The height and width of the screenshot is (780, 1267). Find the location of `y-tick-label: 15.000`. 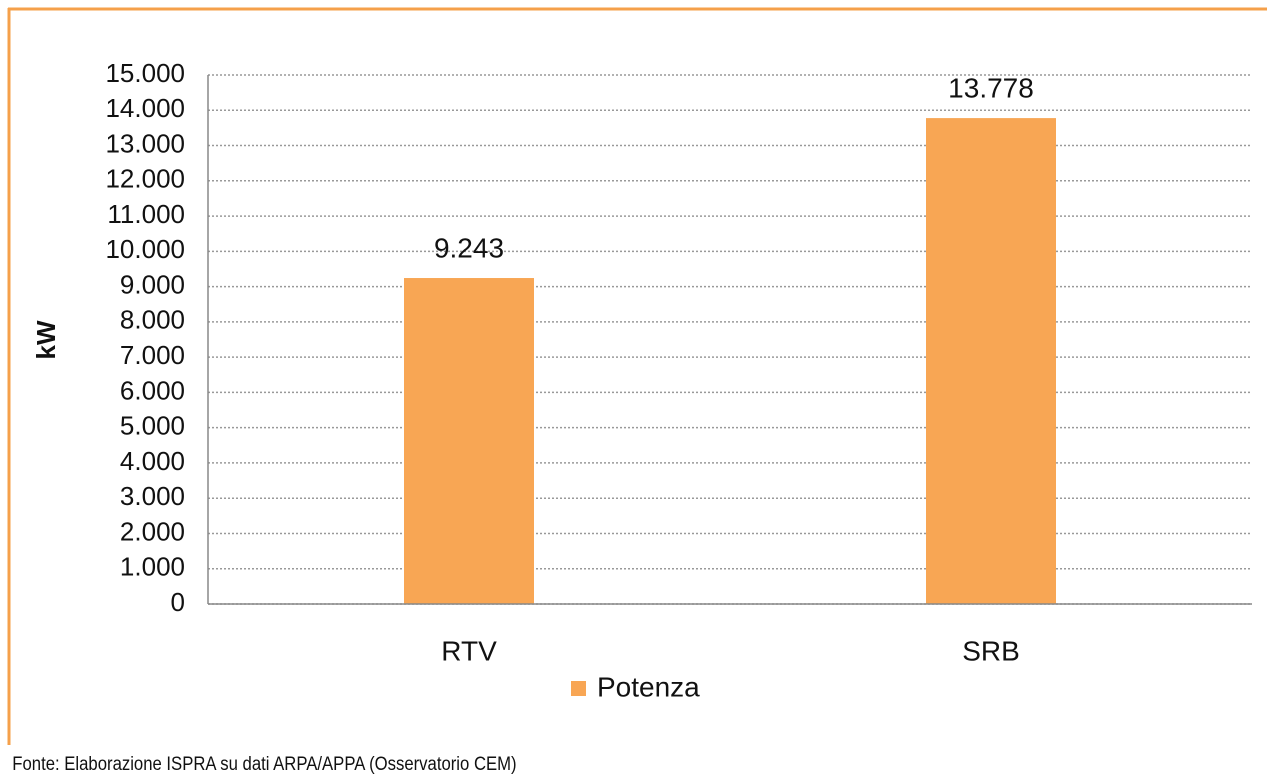

y-tick-label: 15.000 is located at coordinates (145, 73).